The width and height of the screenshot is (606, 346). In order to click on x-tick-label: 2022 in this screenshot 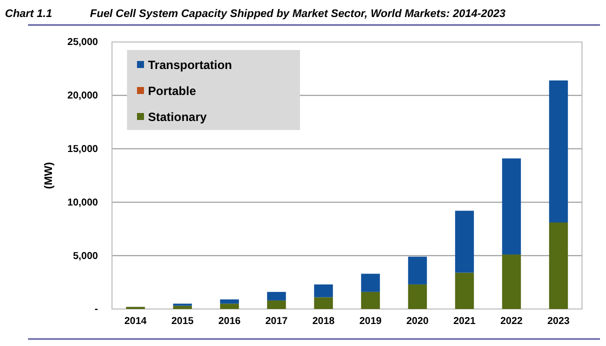, I will do `click(512, 322)`.